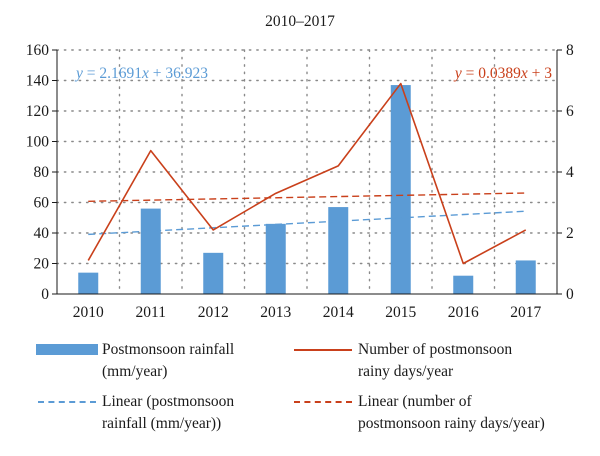 This screenshot has width=600, height=456. I want to click on right-tick-label-0: 0, so click(570, 294).